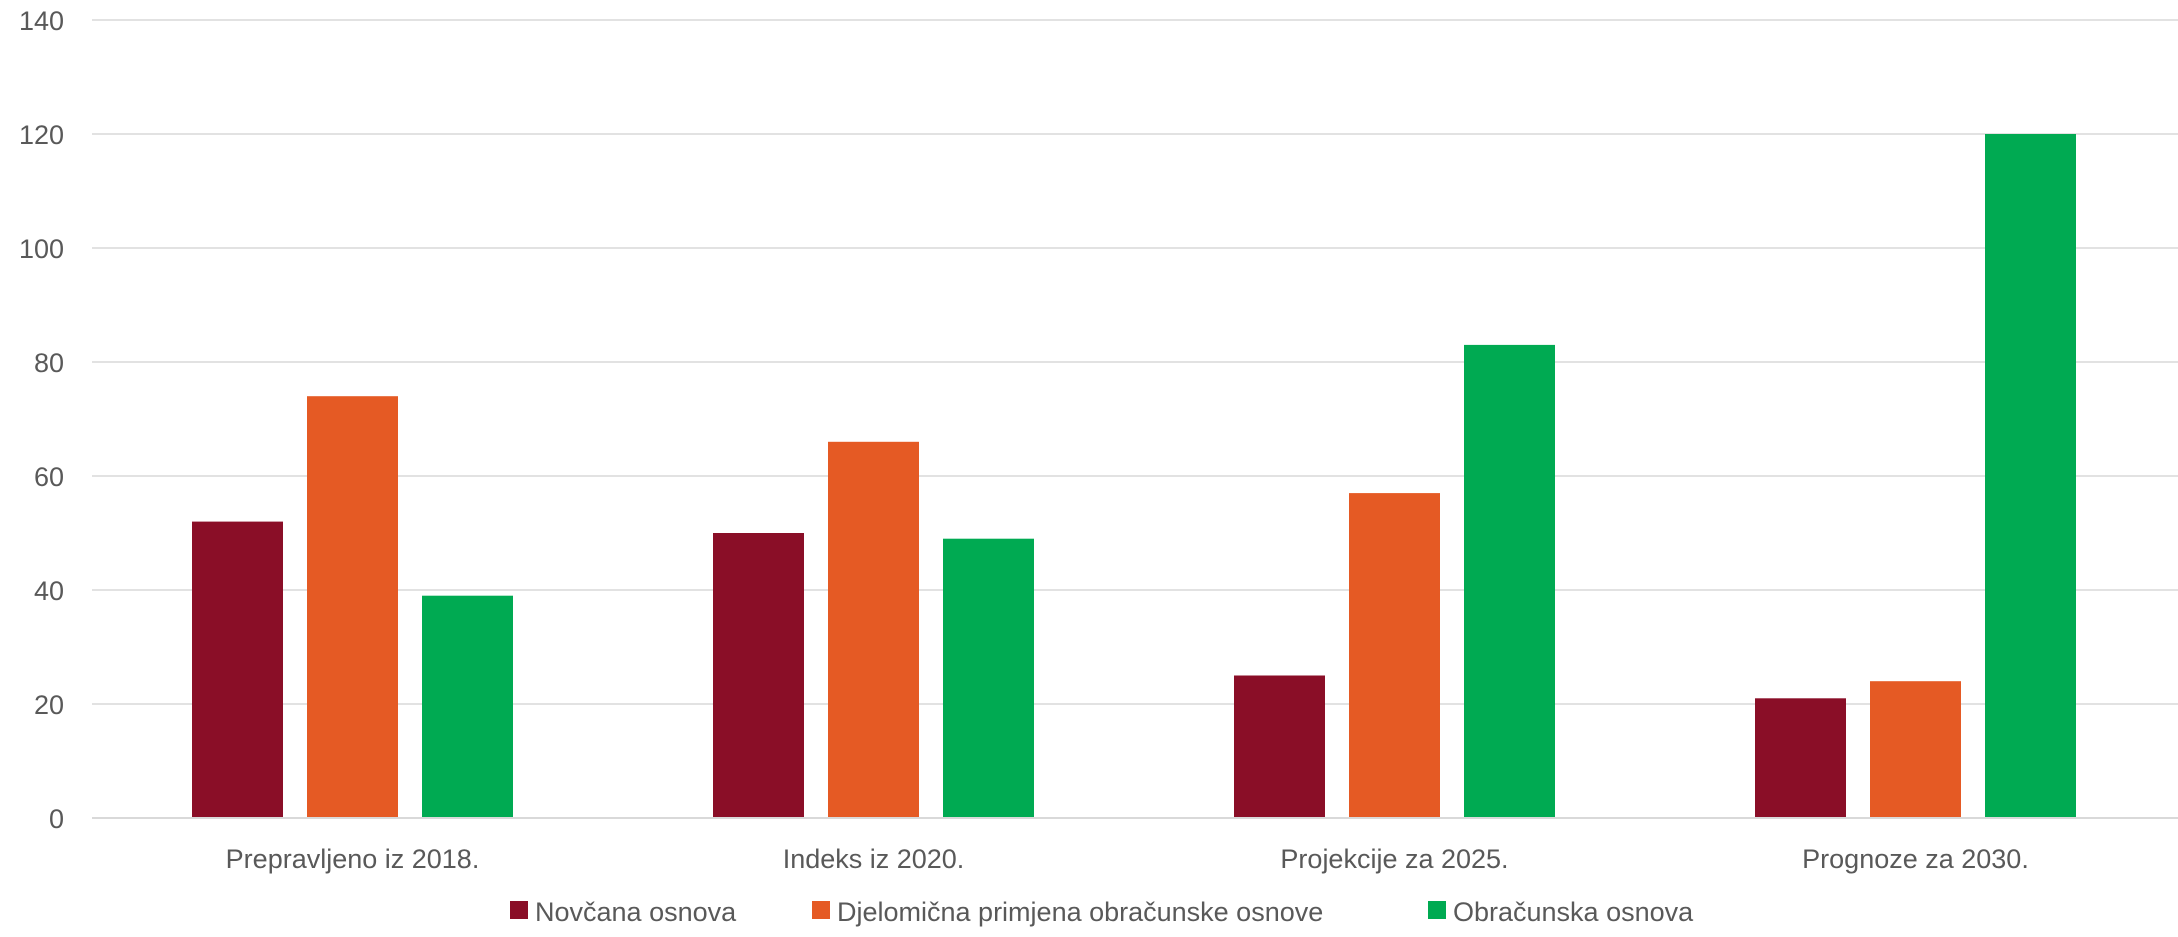 This screenshot has height=937, width=2178. Describe the element at coordinates (49, 363) in the screenshot. I see `y-tick-label: 80` at that location.